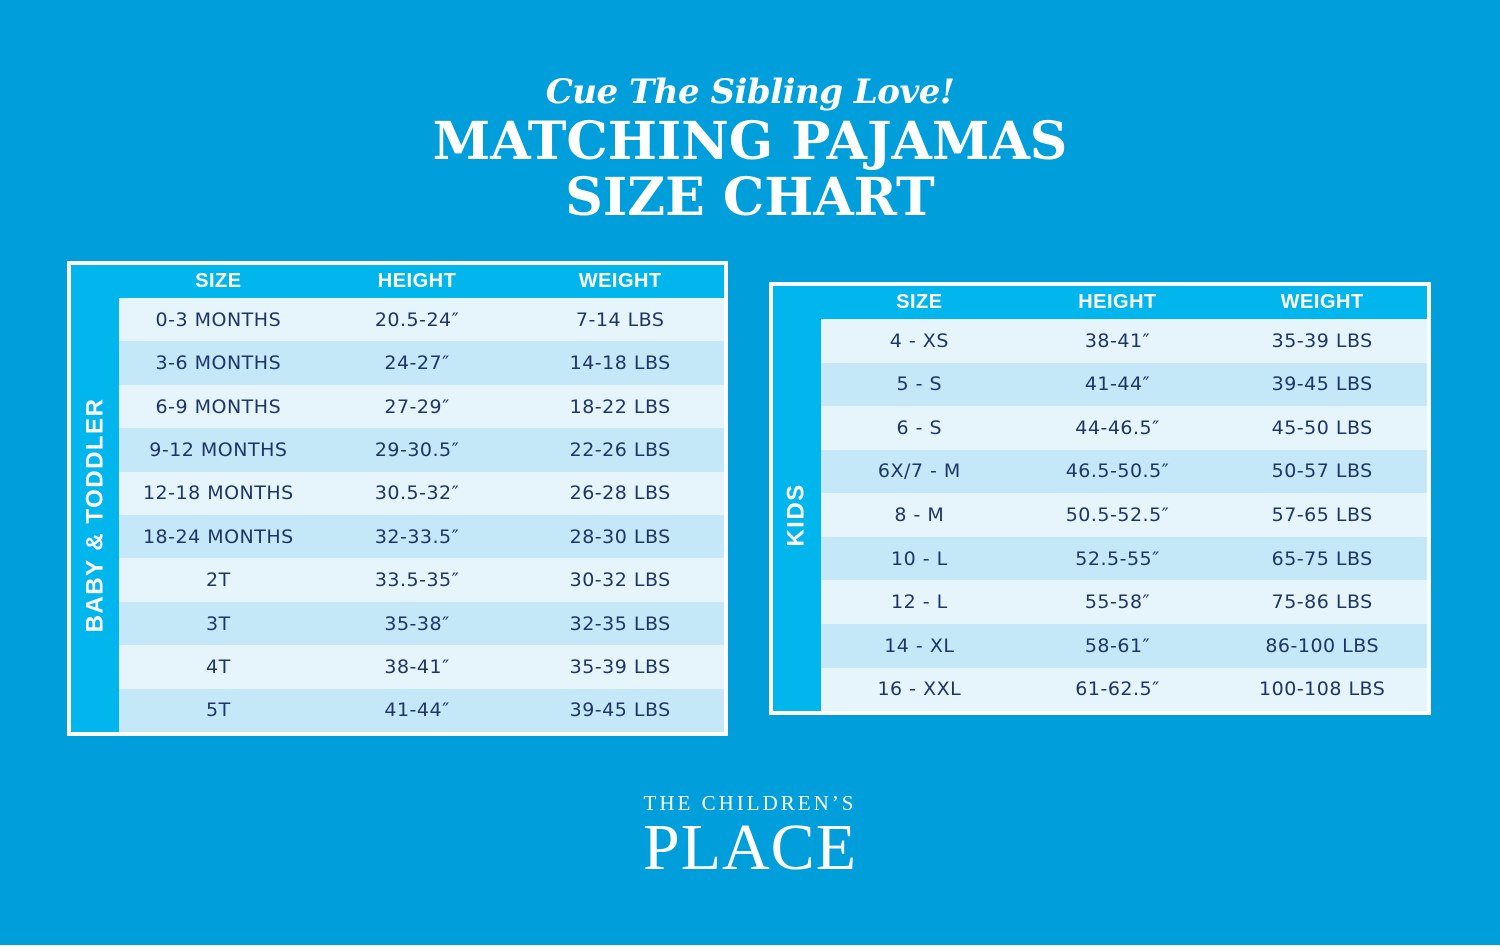  Describe the element at coordinates (919, 689) in the screenshot. I see `cell-size: 16 - XXL` at that location.